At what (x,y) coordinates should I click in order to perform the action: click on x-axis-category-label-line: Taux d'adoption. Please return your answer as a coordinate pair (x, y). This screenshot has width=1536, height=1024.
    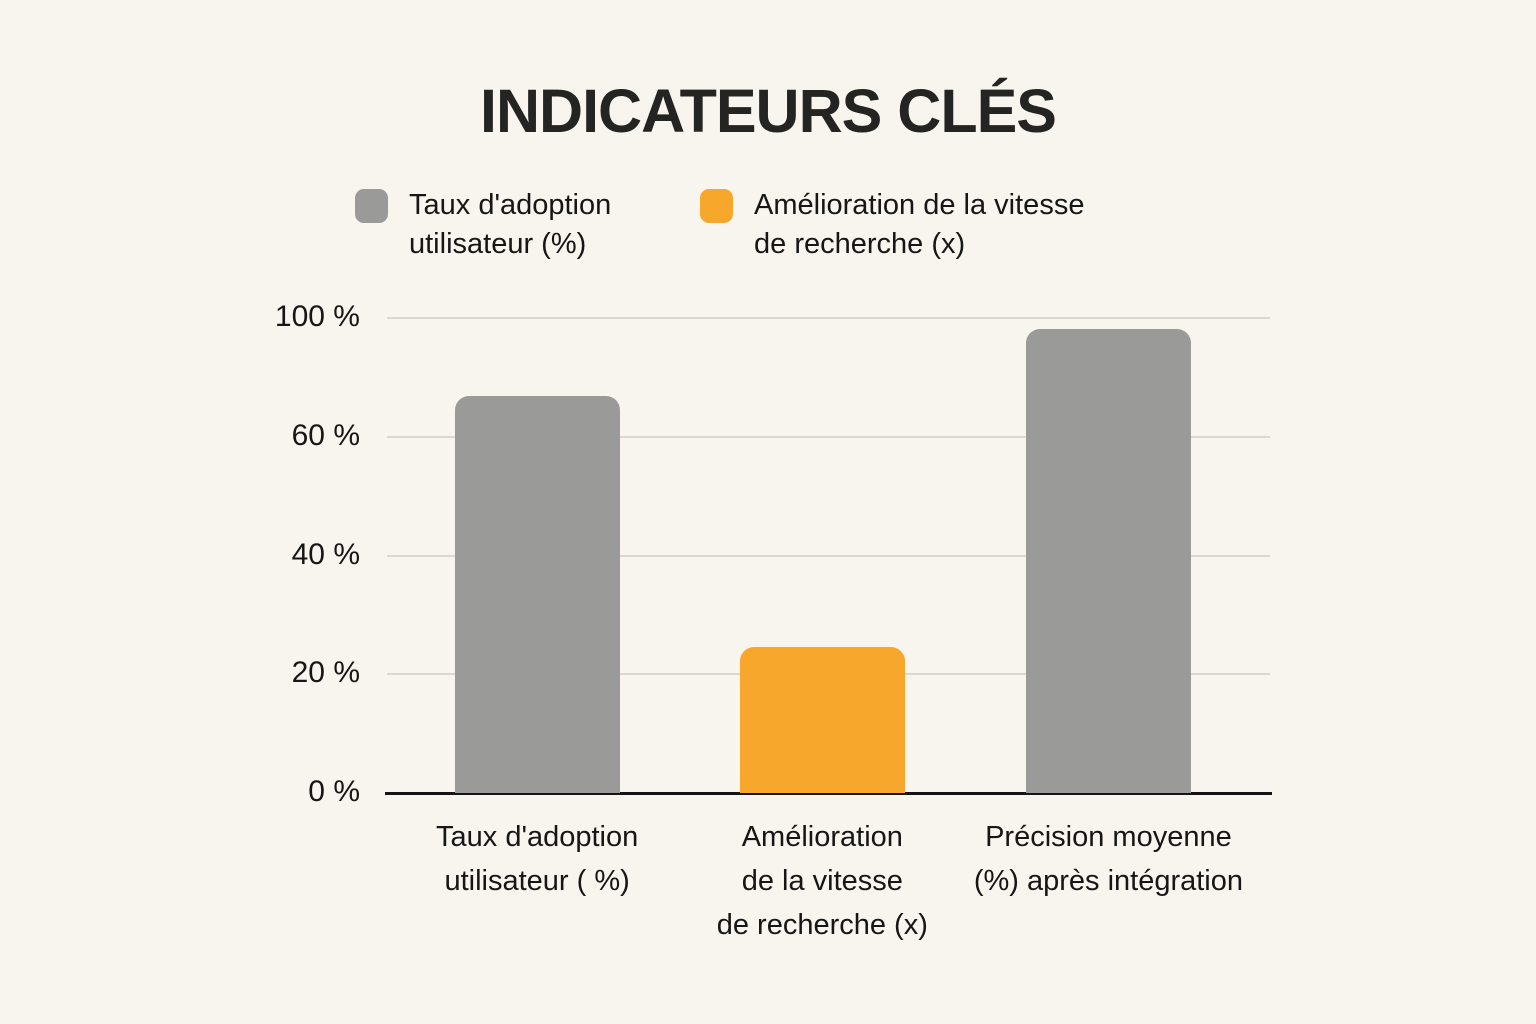
    Looking at the image, I should click on (537, 837).